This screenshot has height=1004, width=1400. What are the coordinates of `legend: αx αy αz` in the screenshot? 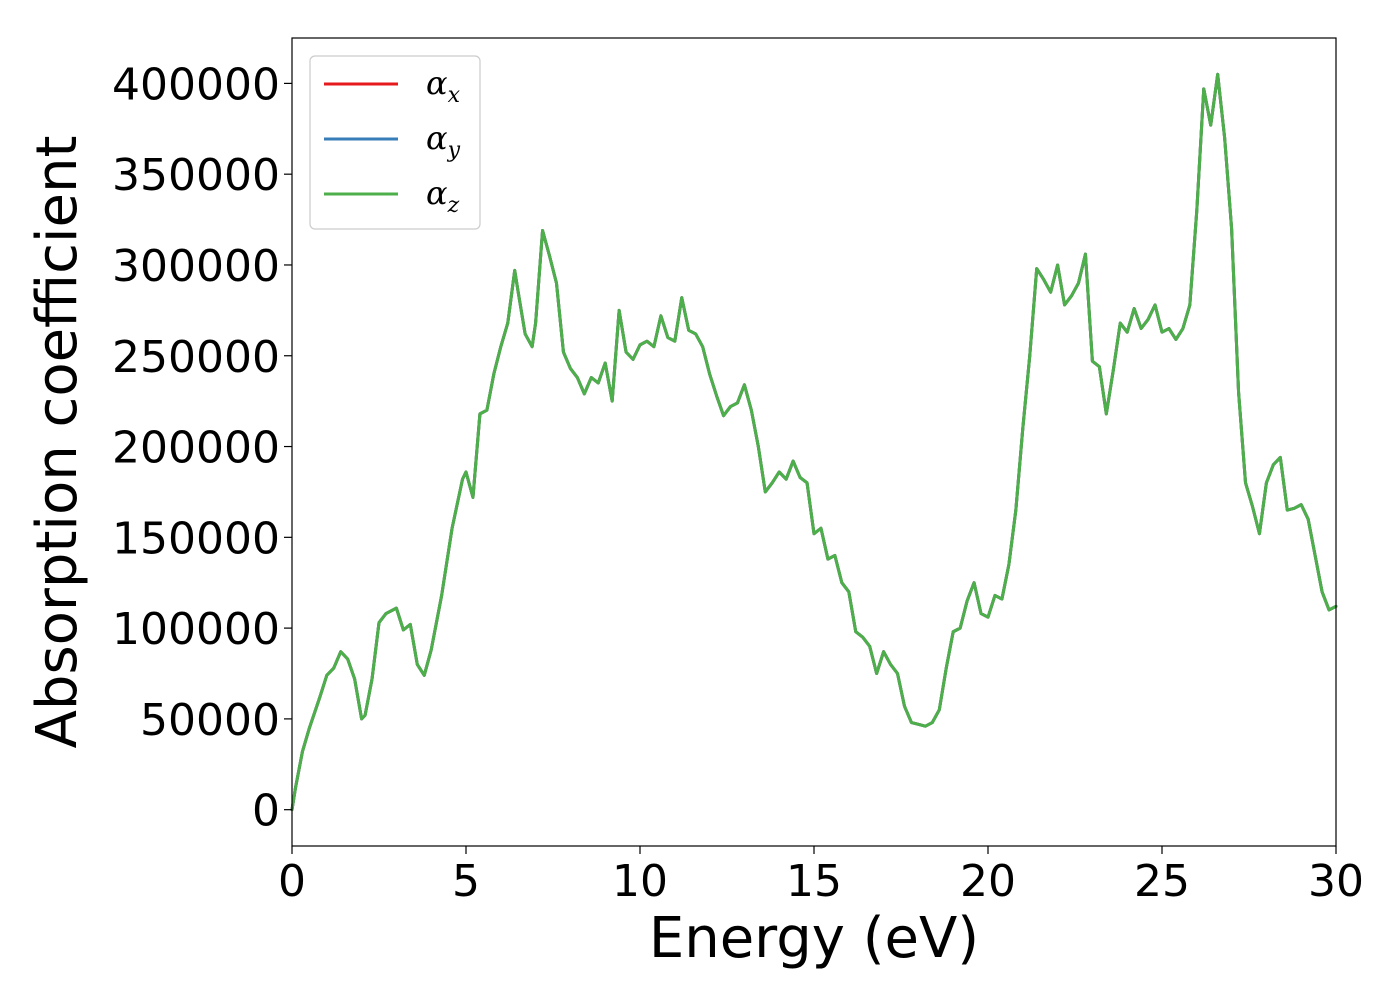 It's located at (395, 142).